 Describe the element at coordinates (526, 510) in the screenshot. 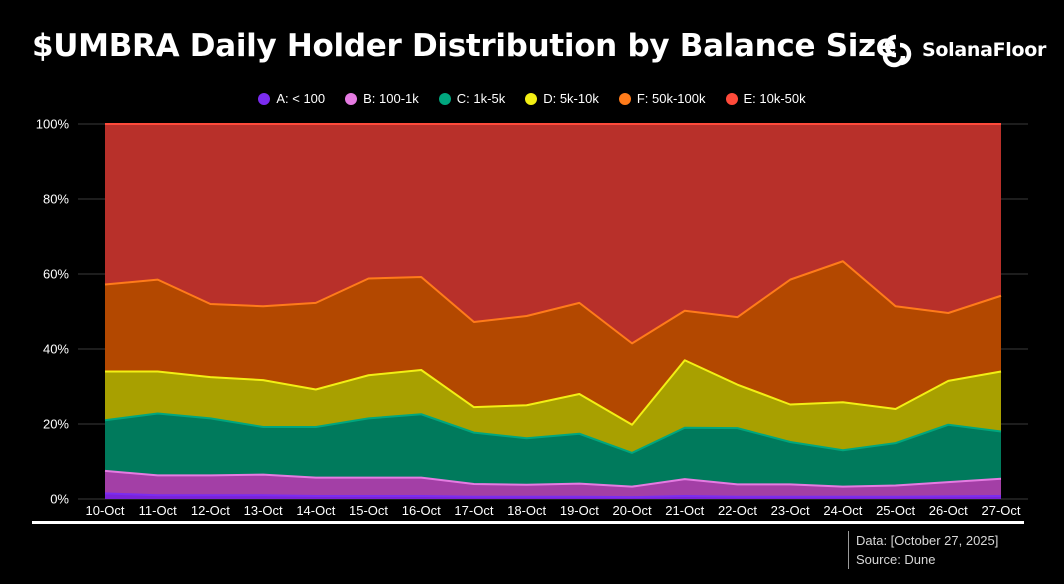

I see `x-tick-label: 18-Oct` at that location.